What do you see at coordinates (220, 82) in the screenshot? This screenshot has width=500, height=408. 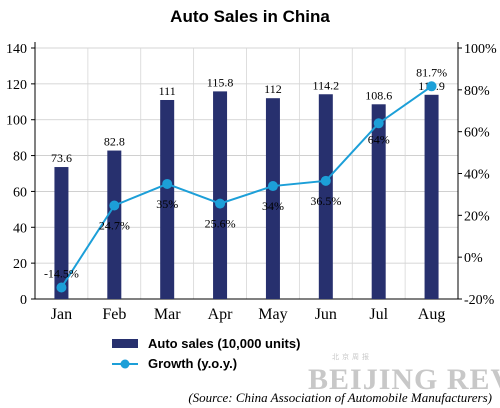 I see `bar-value-label: 115.8` at bounding box center [220, 82].